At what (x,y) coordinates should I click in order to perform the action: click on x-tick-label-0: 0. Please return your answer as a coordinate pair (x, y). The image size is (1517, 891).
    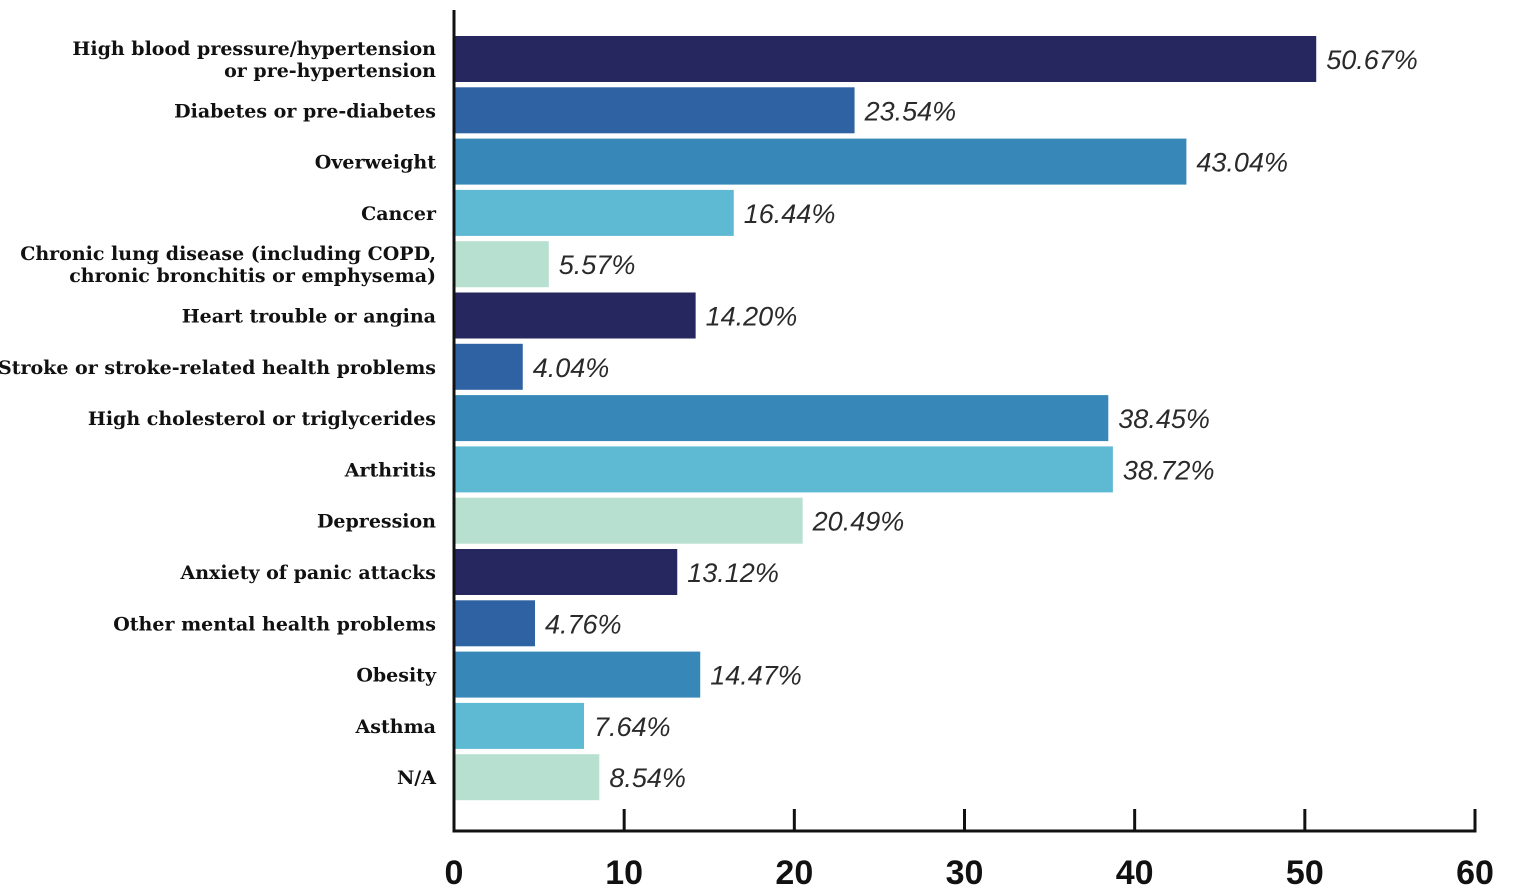
    Looking at the image, I should click on (454, 872).